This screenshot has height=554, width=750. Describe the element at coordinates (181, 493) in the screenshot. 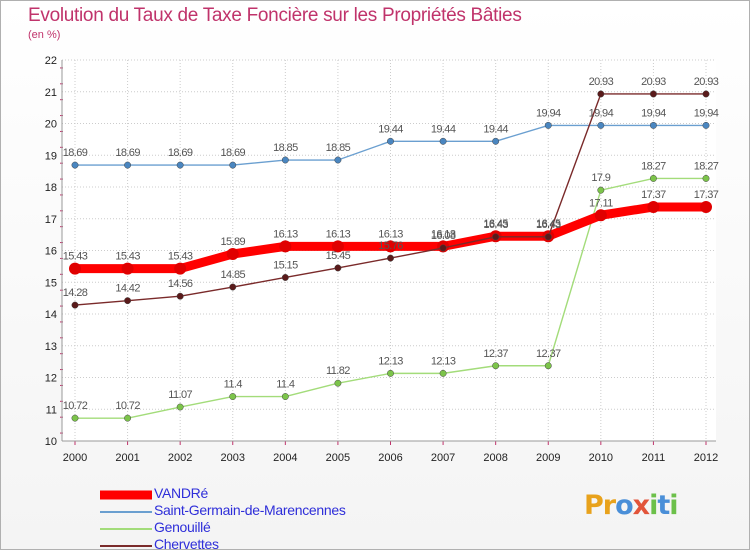

I see `legend-label: VANDRé` at that location.